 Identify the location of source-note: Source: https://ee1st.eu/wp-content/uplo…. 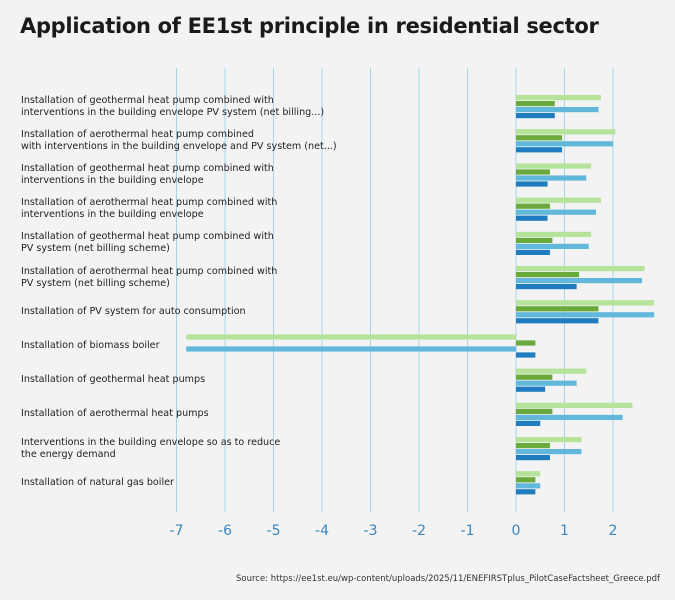
(447, 579).